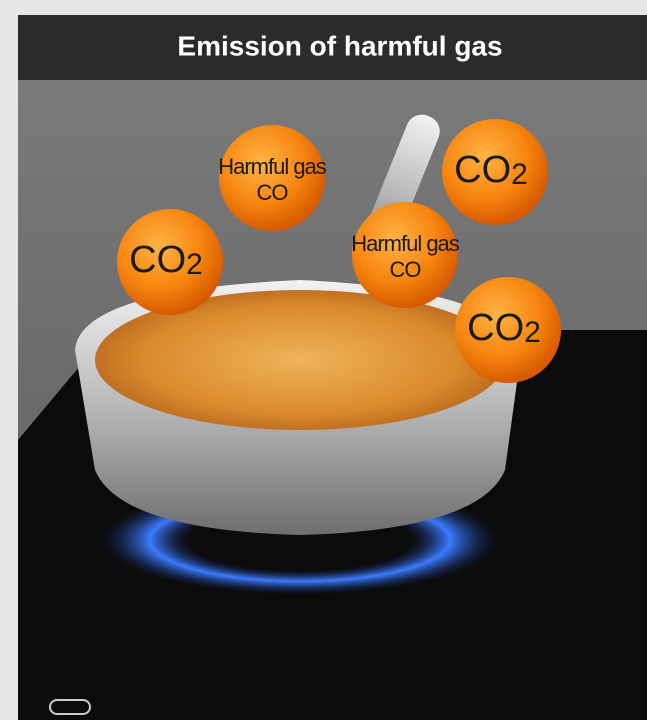 Image resolution: width=647 pixels, height=720 pixels. I want to click on header-bar, so click(332, 47).